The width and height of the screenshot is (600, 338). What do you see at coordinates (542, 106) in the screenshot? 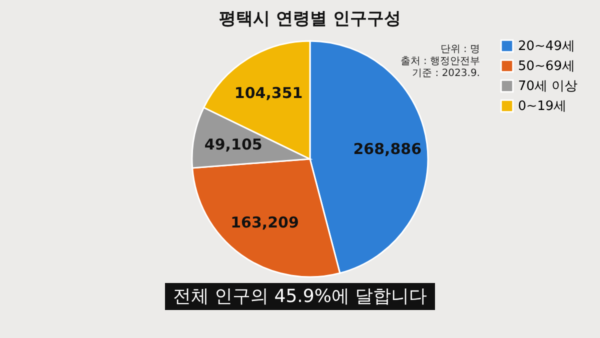
I see `legend-label: 0~19세` at bounding box center [542, 106].